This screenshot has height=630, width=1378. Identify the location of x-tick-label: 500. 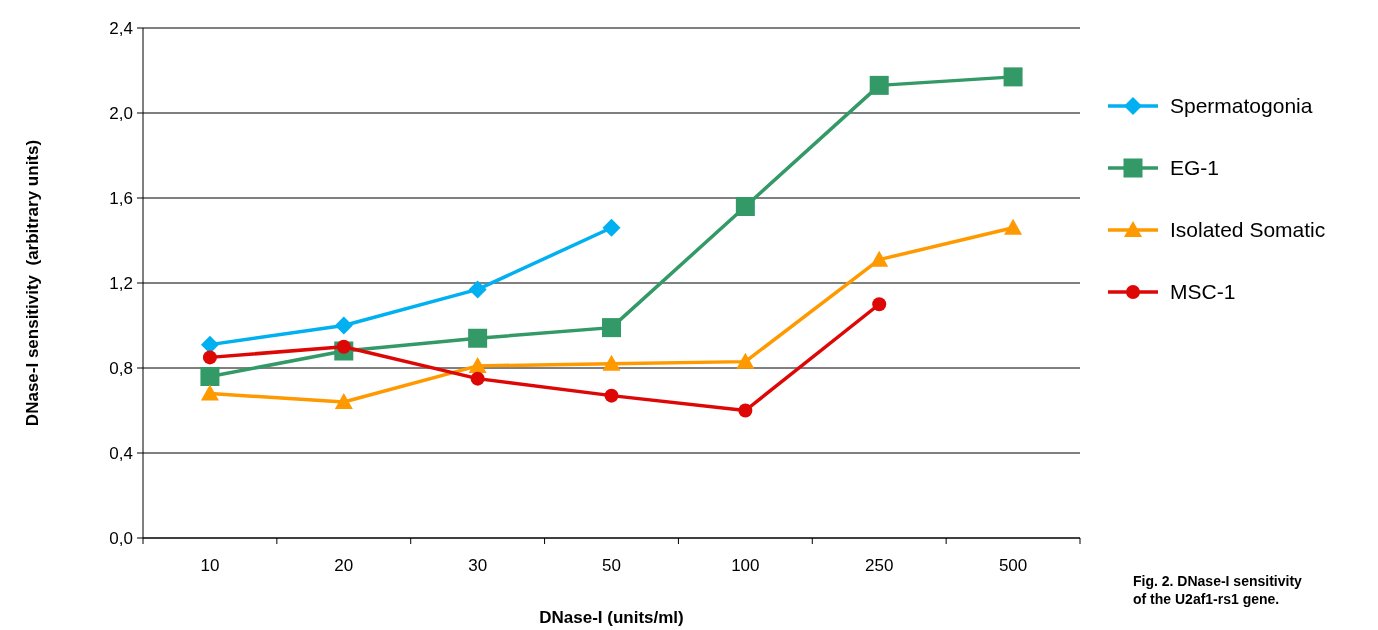
(1013, 565).